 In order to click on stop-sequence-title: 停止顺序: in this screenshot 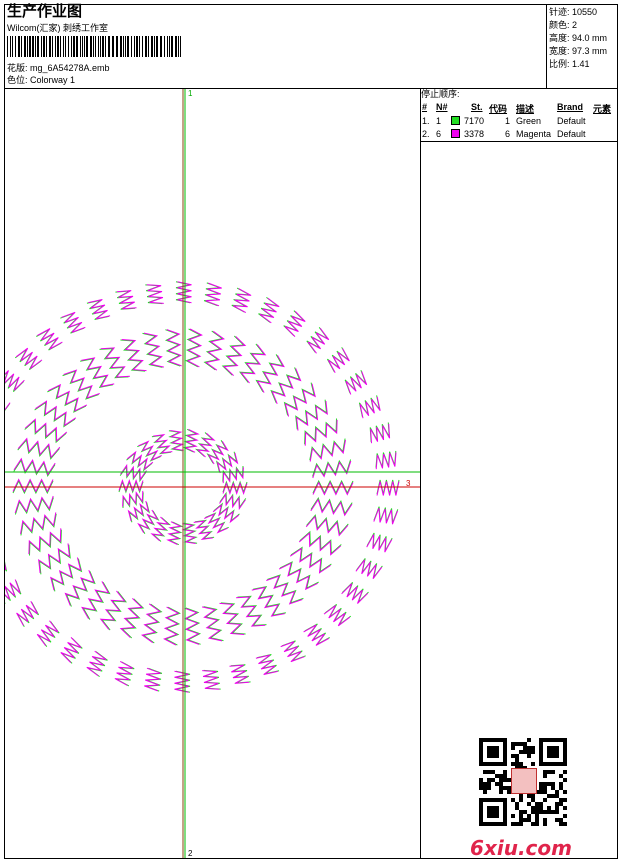, I will do `click(440, 94)`.